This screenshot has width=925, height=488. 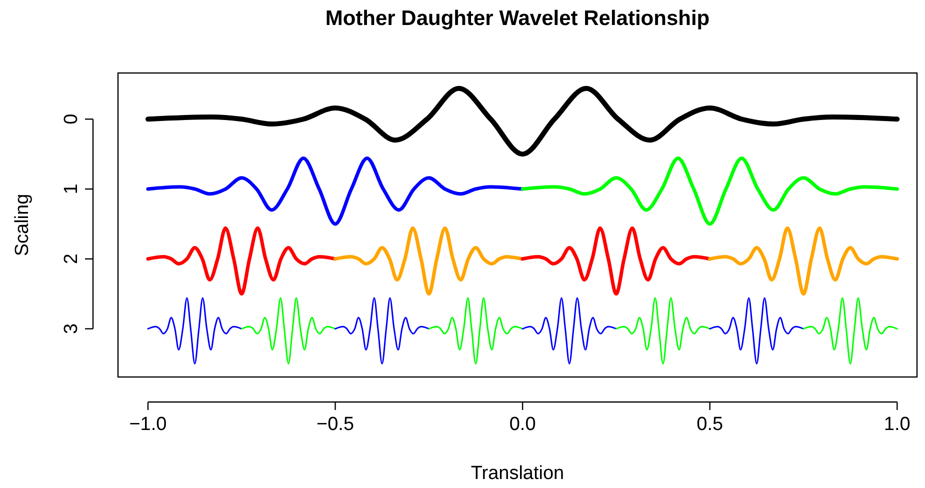 I want to click on y-tick-label: 0, so click(x=71, y=119).